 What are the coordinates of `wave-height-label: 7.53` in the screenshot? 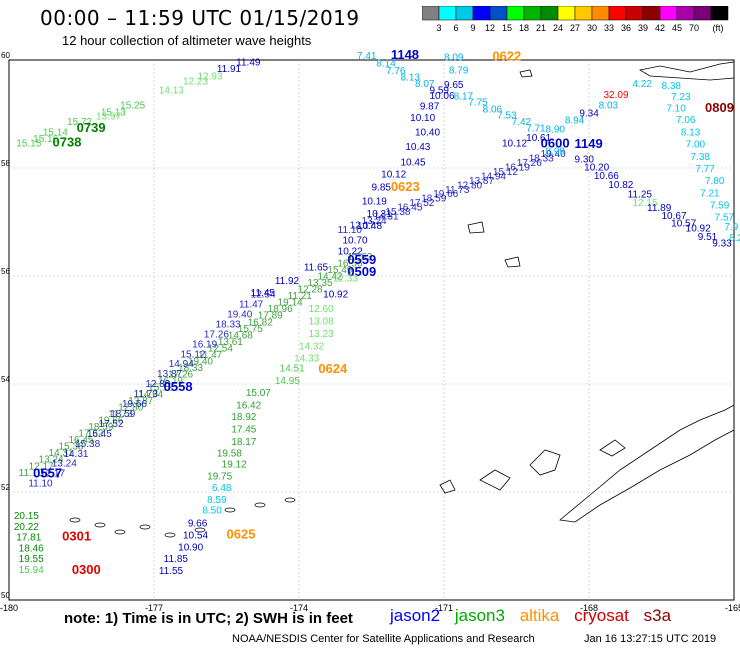 It's located at (507, 115).